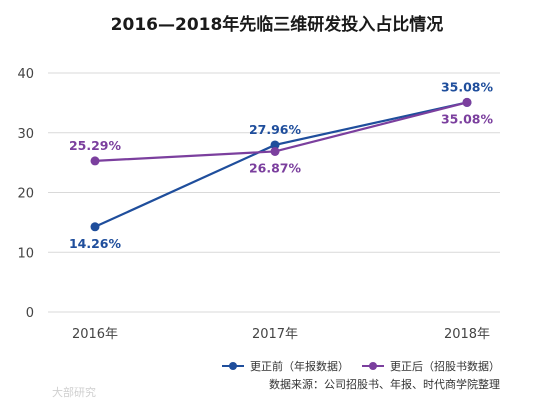 The width and height of the screenshot is (554, 402). I want to click on y-tick-label: 40, so click(25, 74).